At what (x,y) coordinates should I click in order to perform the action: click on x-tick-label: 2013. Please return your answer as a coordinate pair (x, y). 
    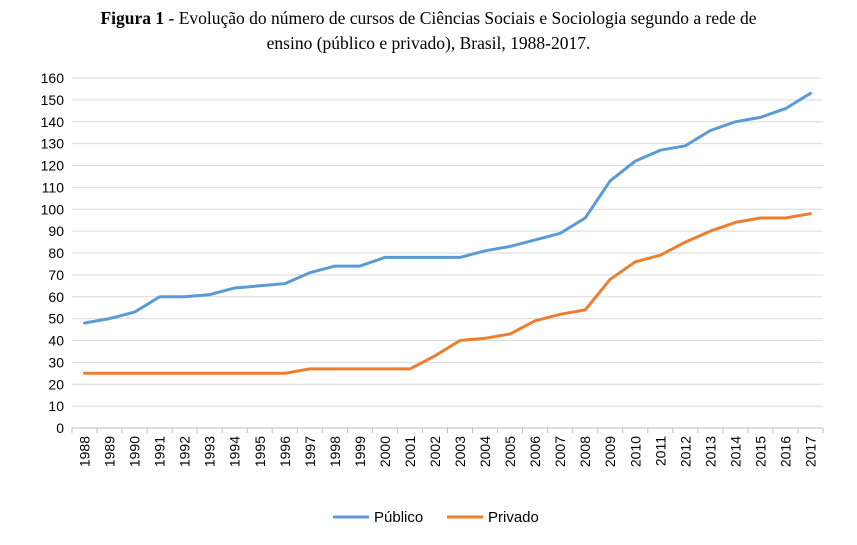
    Looking at the image, I should click on (710, 451).